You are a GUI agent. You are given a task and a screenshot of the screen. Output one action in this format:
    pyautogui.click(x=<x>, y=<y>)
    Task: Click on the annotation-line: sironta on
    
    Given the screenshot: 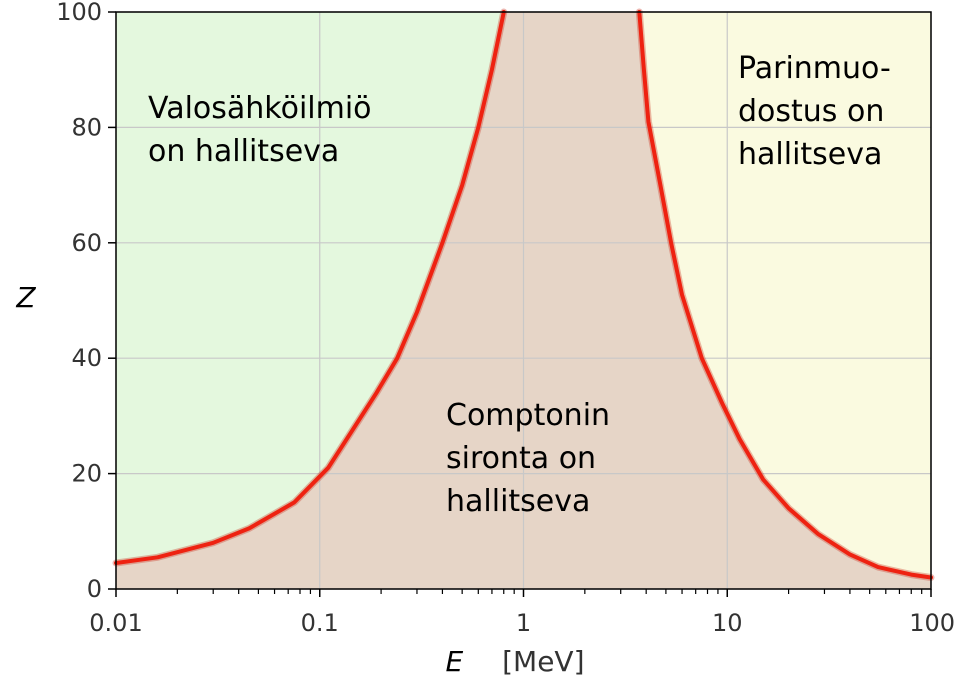 What is the action you would take?
    pyautogui.click(x=521, y=458)
    